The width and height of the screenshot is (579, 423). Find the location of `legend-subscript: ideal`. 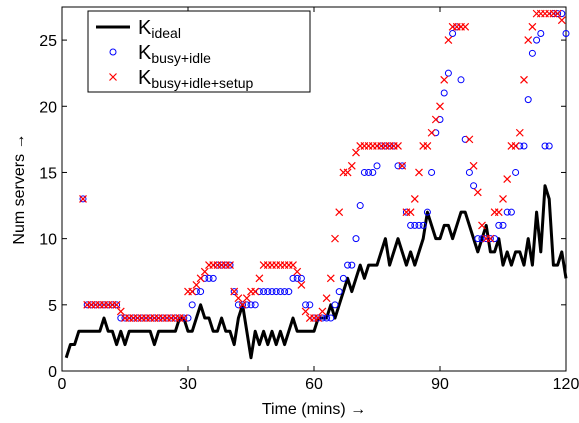

legend-subscript: ideal is located at coordinates (166, 33).